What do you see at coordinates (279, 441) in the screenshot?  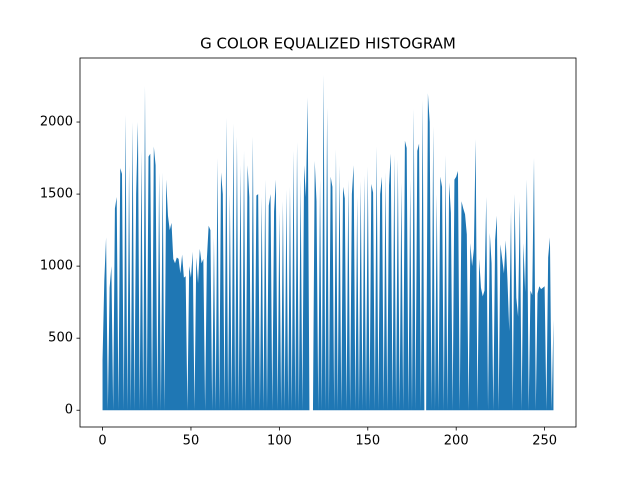 I see `x-tick-label: 100` at bounding box center [279, 441].